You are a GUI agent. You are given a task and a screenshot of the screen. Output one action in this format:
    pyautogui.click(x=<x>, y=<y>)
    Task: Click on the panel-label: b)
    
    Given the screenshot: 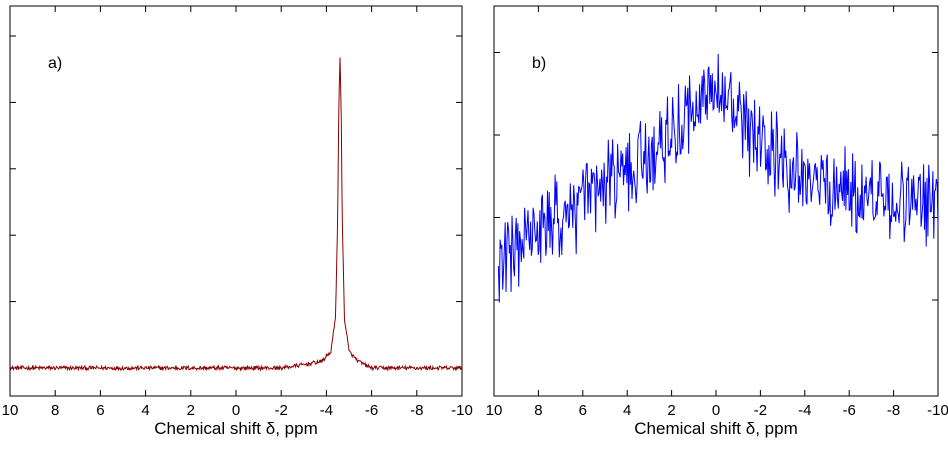 What is the action you would take?
    pyautogui.click(x=539, y=63)
    